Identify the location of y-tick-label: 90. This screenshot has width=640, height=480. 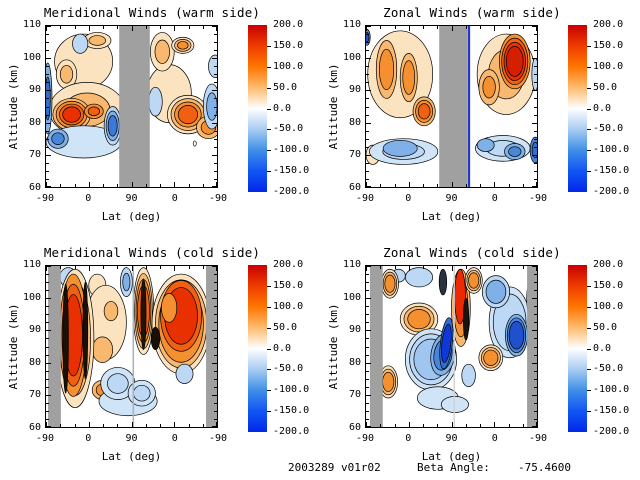
(34, 330).